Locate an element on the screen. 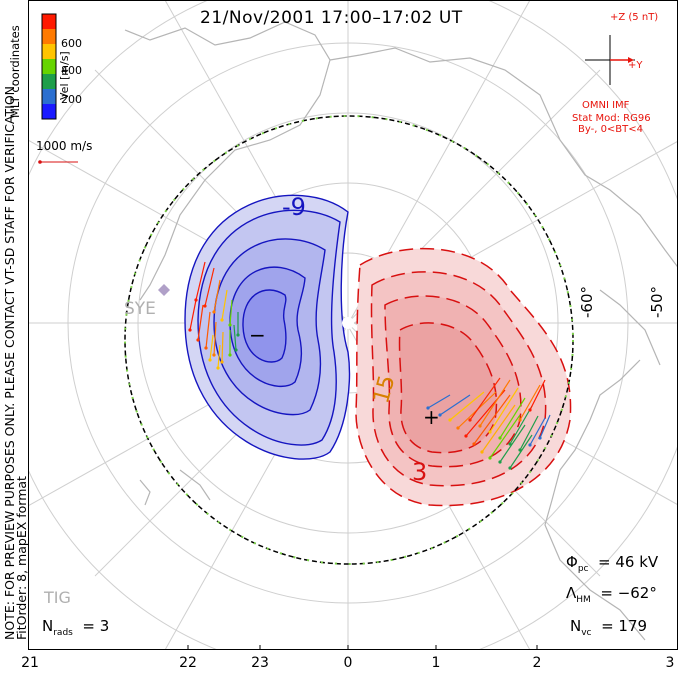 This screenshot has width=680, height=674. model-label: Stat Mod: RG96 is located at coordinates (611, 118).